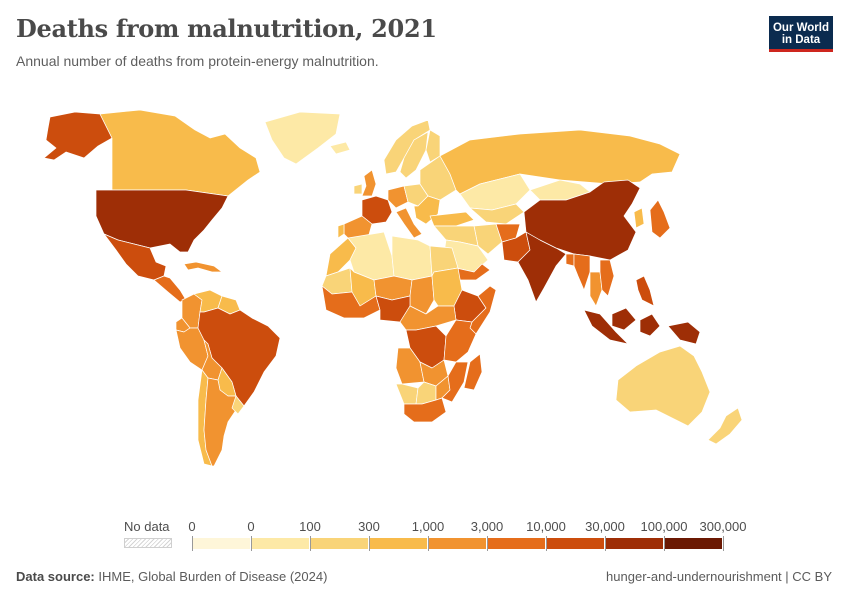 The width and height of the screenshot is (850, 600). Describe the element at coordinates (170, 289) in the screenshot. I see `region-central-america` at that location.